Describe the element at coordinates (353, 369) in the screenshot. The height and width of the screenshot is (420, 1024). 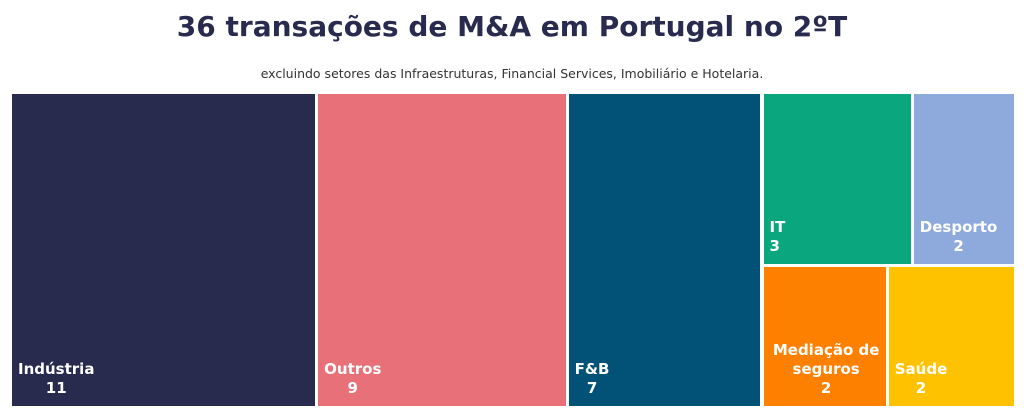
I see `treemap-category-outros: Outros` at that location.